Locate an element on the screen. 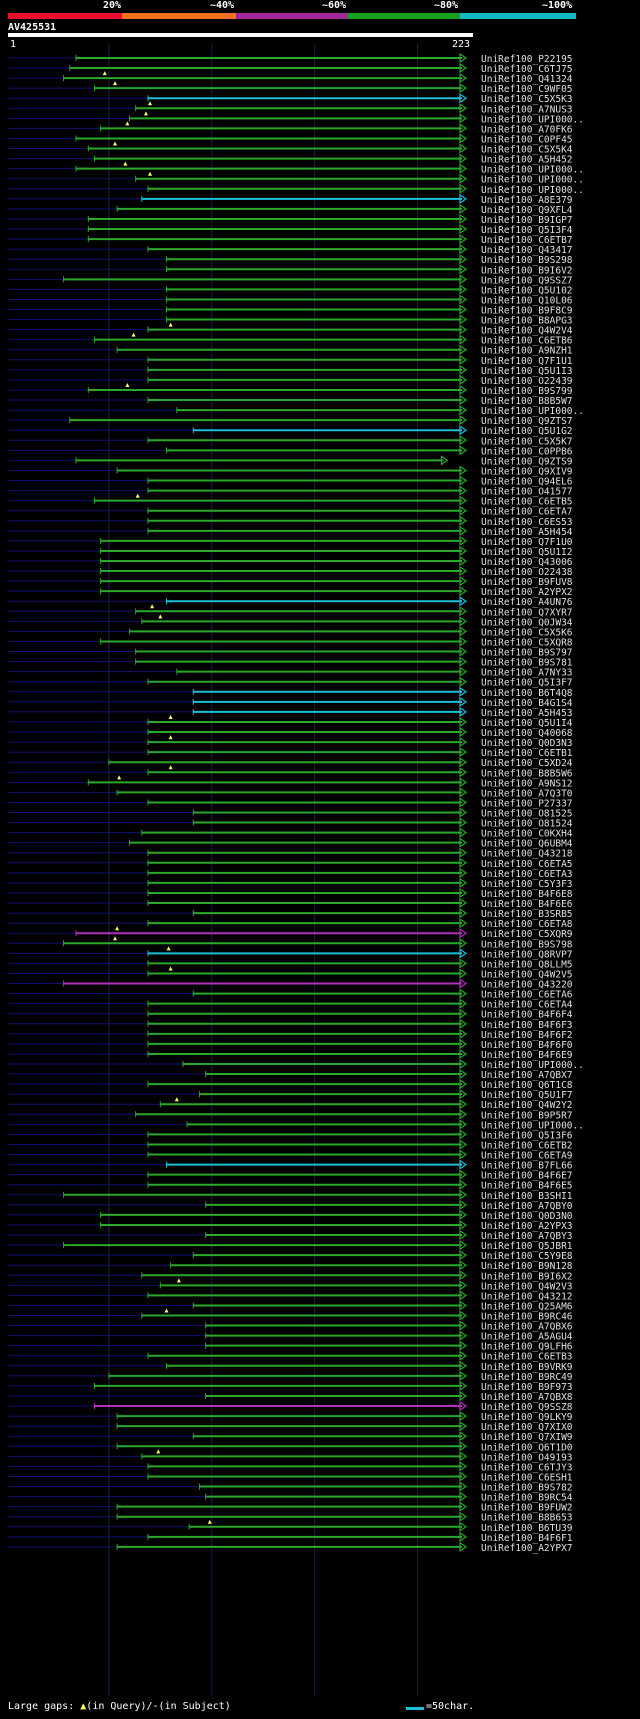 The image size is (640, 1719). hit-row: UniRef100_B9FUW2 is located at coordinates (290, 1507).